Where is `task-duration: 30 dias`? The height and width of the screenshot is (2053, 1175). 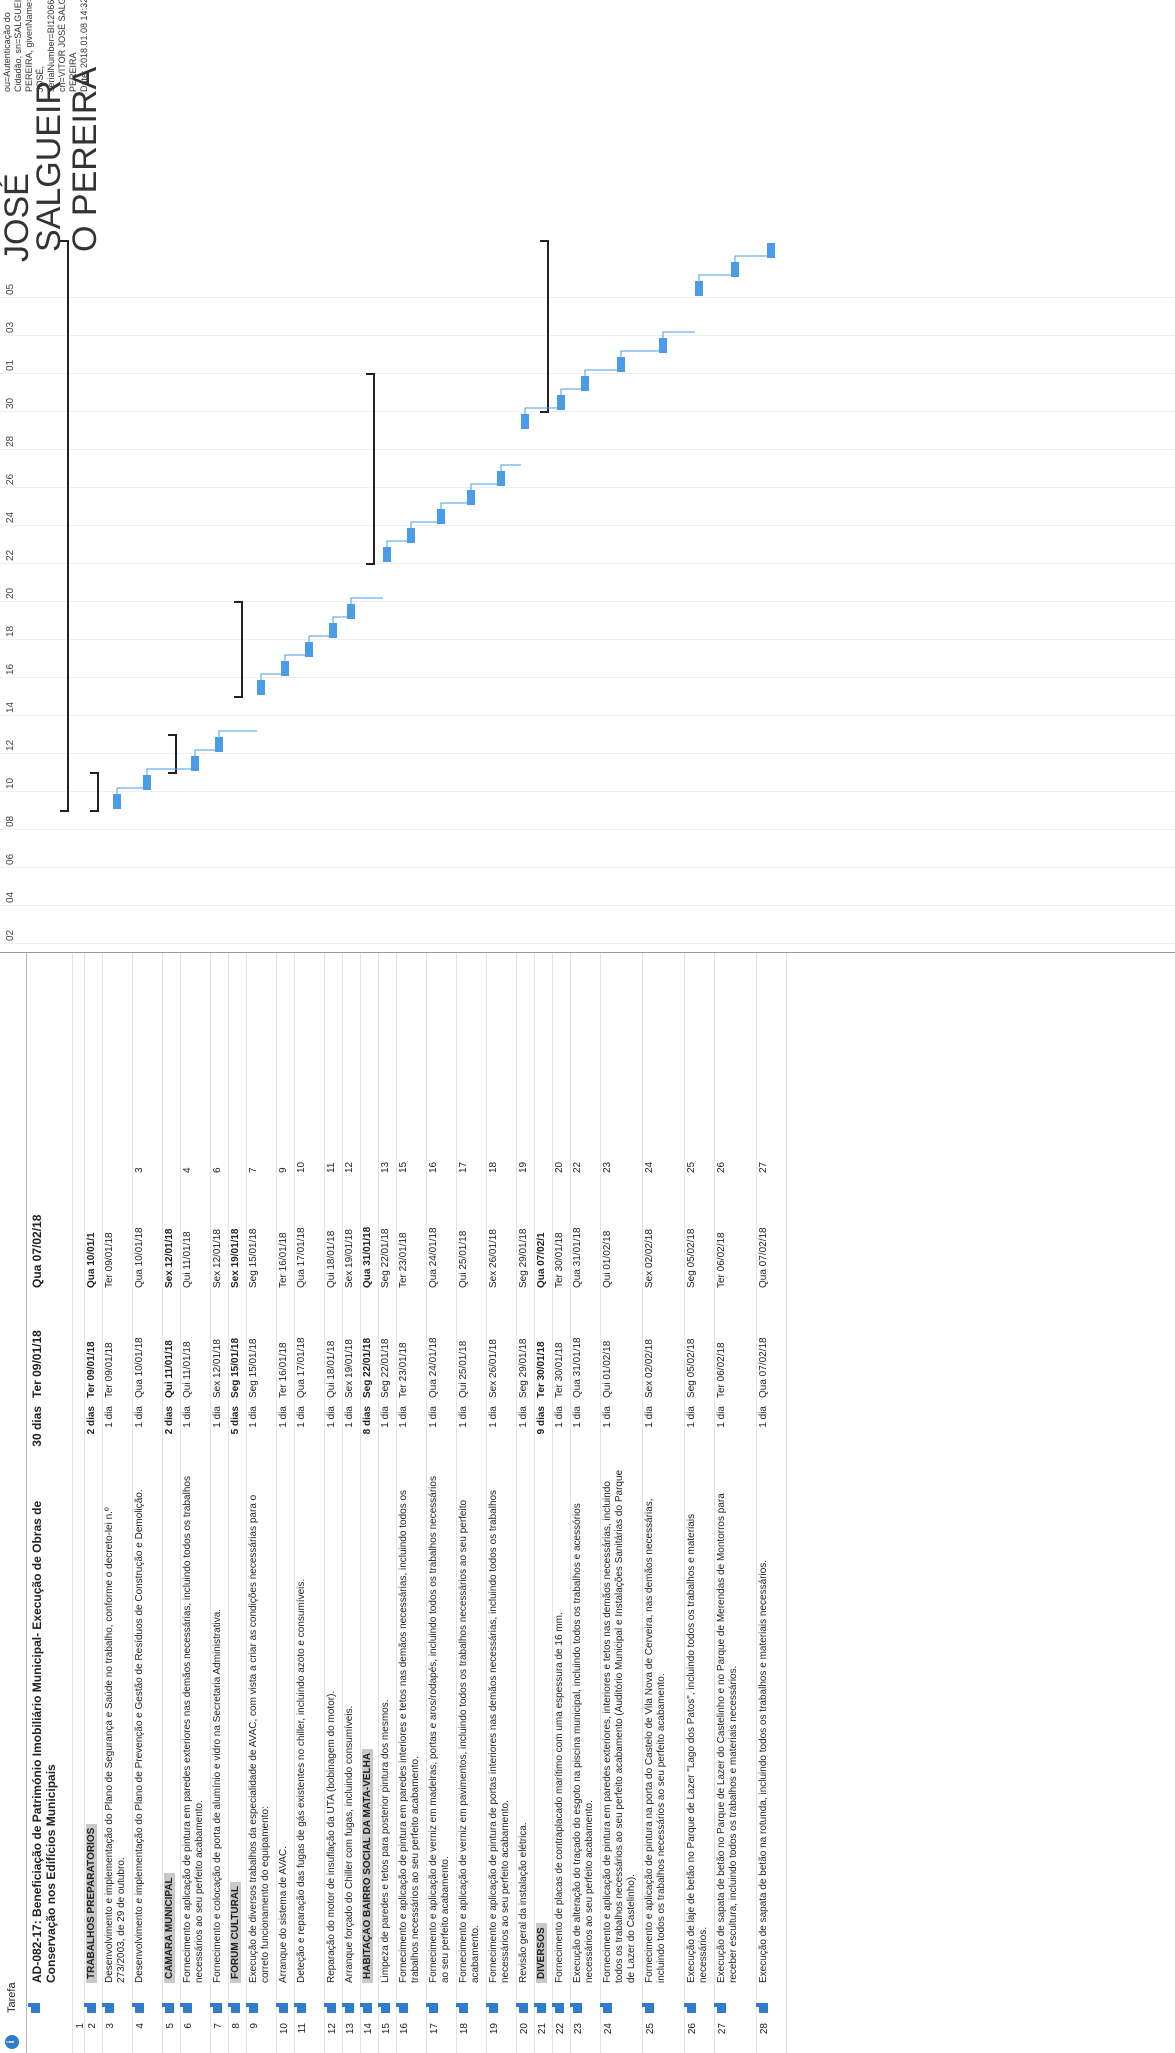
task-duration: 30 dias is located at coordinates (37, 1426).